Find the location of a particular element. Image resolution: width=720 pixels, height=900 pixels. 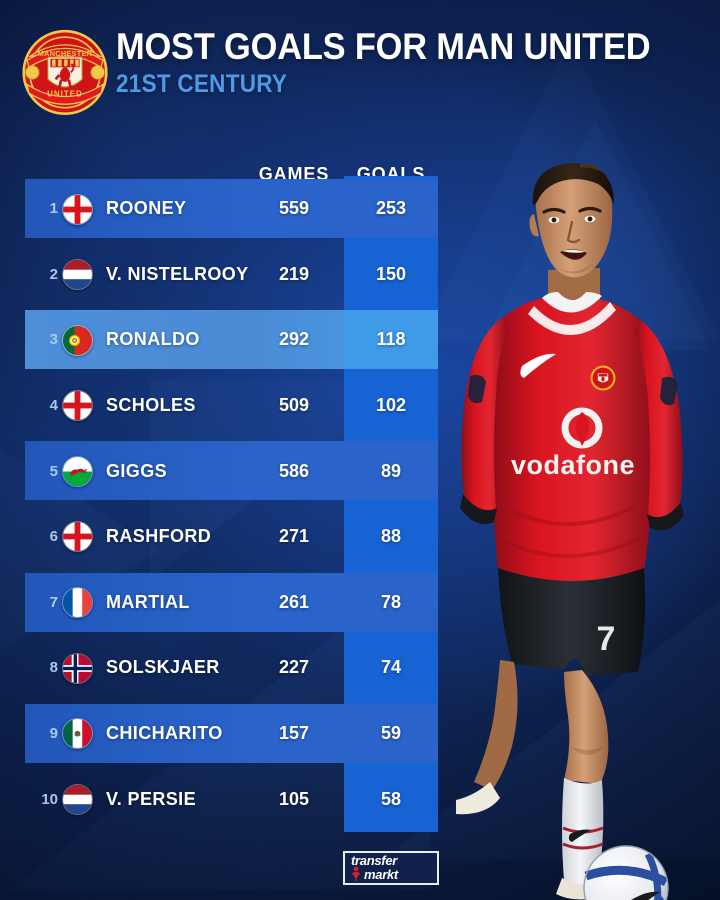

table-row: 3 RONALDO 292 118 is located at coordinates (230, 340).